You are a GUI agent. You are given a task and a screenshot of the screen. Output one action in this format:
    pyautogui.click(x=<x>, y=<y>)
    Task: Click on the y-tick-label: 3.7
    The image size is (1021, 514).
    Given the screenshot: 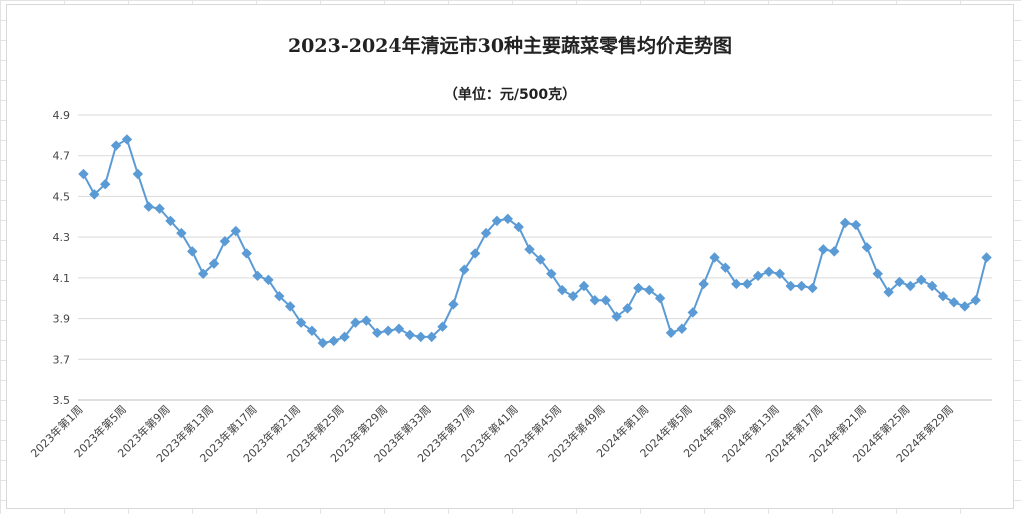 What is the action you would take?
    pyautogui.click(x=62, y=359)
    